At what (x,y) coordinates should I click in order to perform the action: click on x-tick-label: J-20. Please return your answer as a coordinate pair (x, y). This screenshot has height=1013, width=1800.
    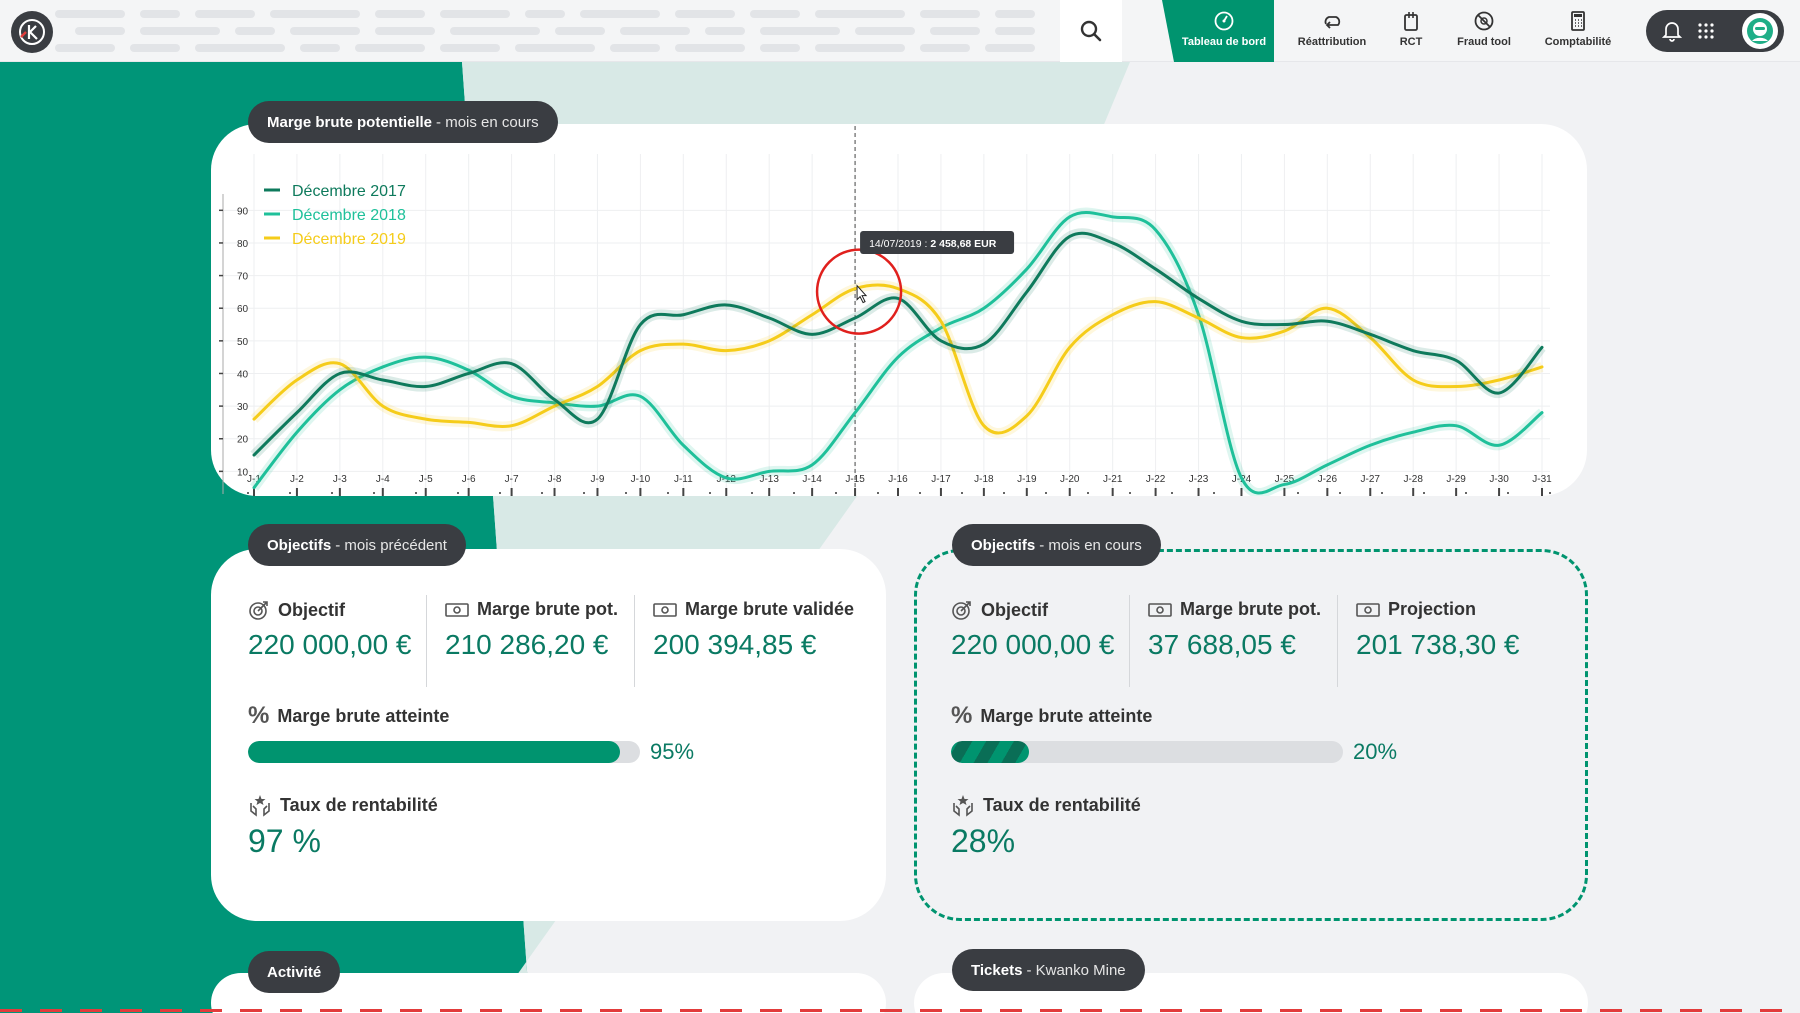
    Looking at the image, I should click on (1070, 479).